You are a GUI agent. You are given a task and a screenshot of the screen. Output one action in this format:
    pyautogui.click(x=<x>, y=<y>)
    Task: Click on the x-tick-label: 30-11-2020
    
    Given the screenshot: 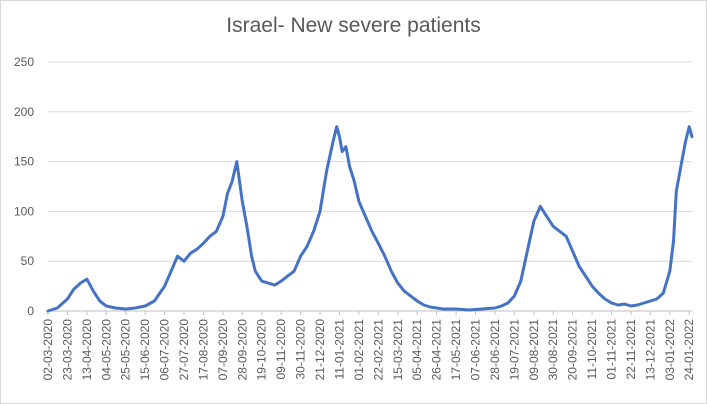 What is the action you would take?
    pyautogui.click(x=301, y=349)
    